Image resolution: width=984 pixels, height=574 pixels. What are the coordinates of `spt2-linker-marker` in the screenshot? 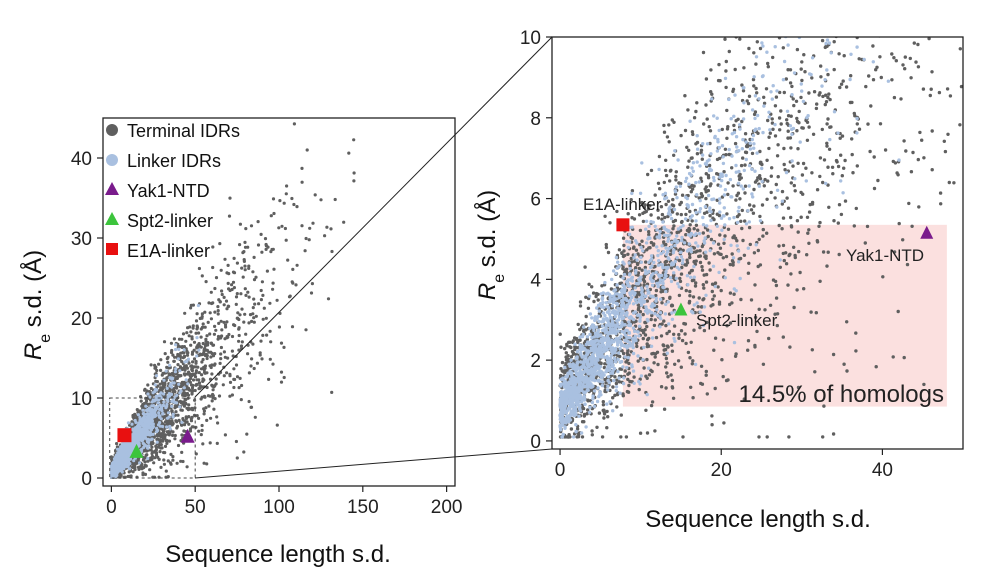 It's located at (136, 450).